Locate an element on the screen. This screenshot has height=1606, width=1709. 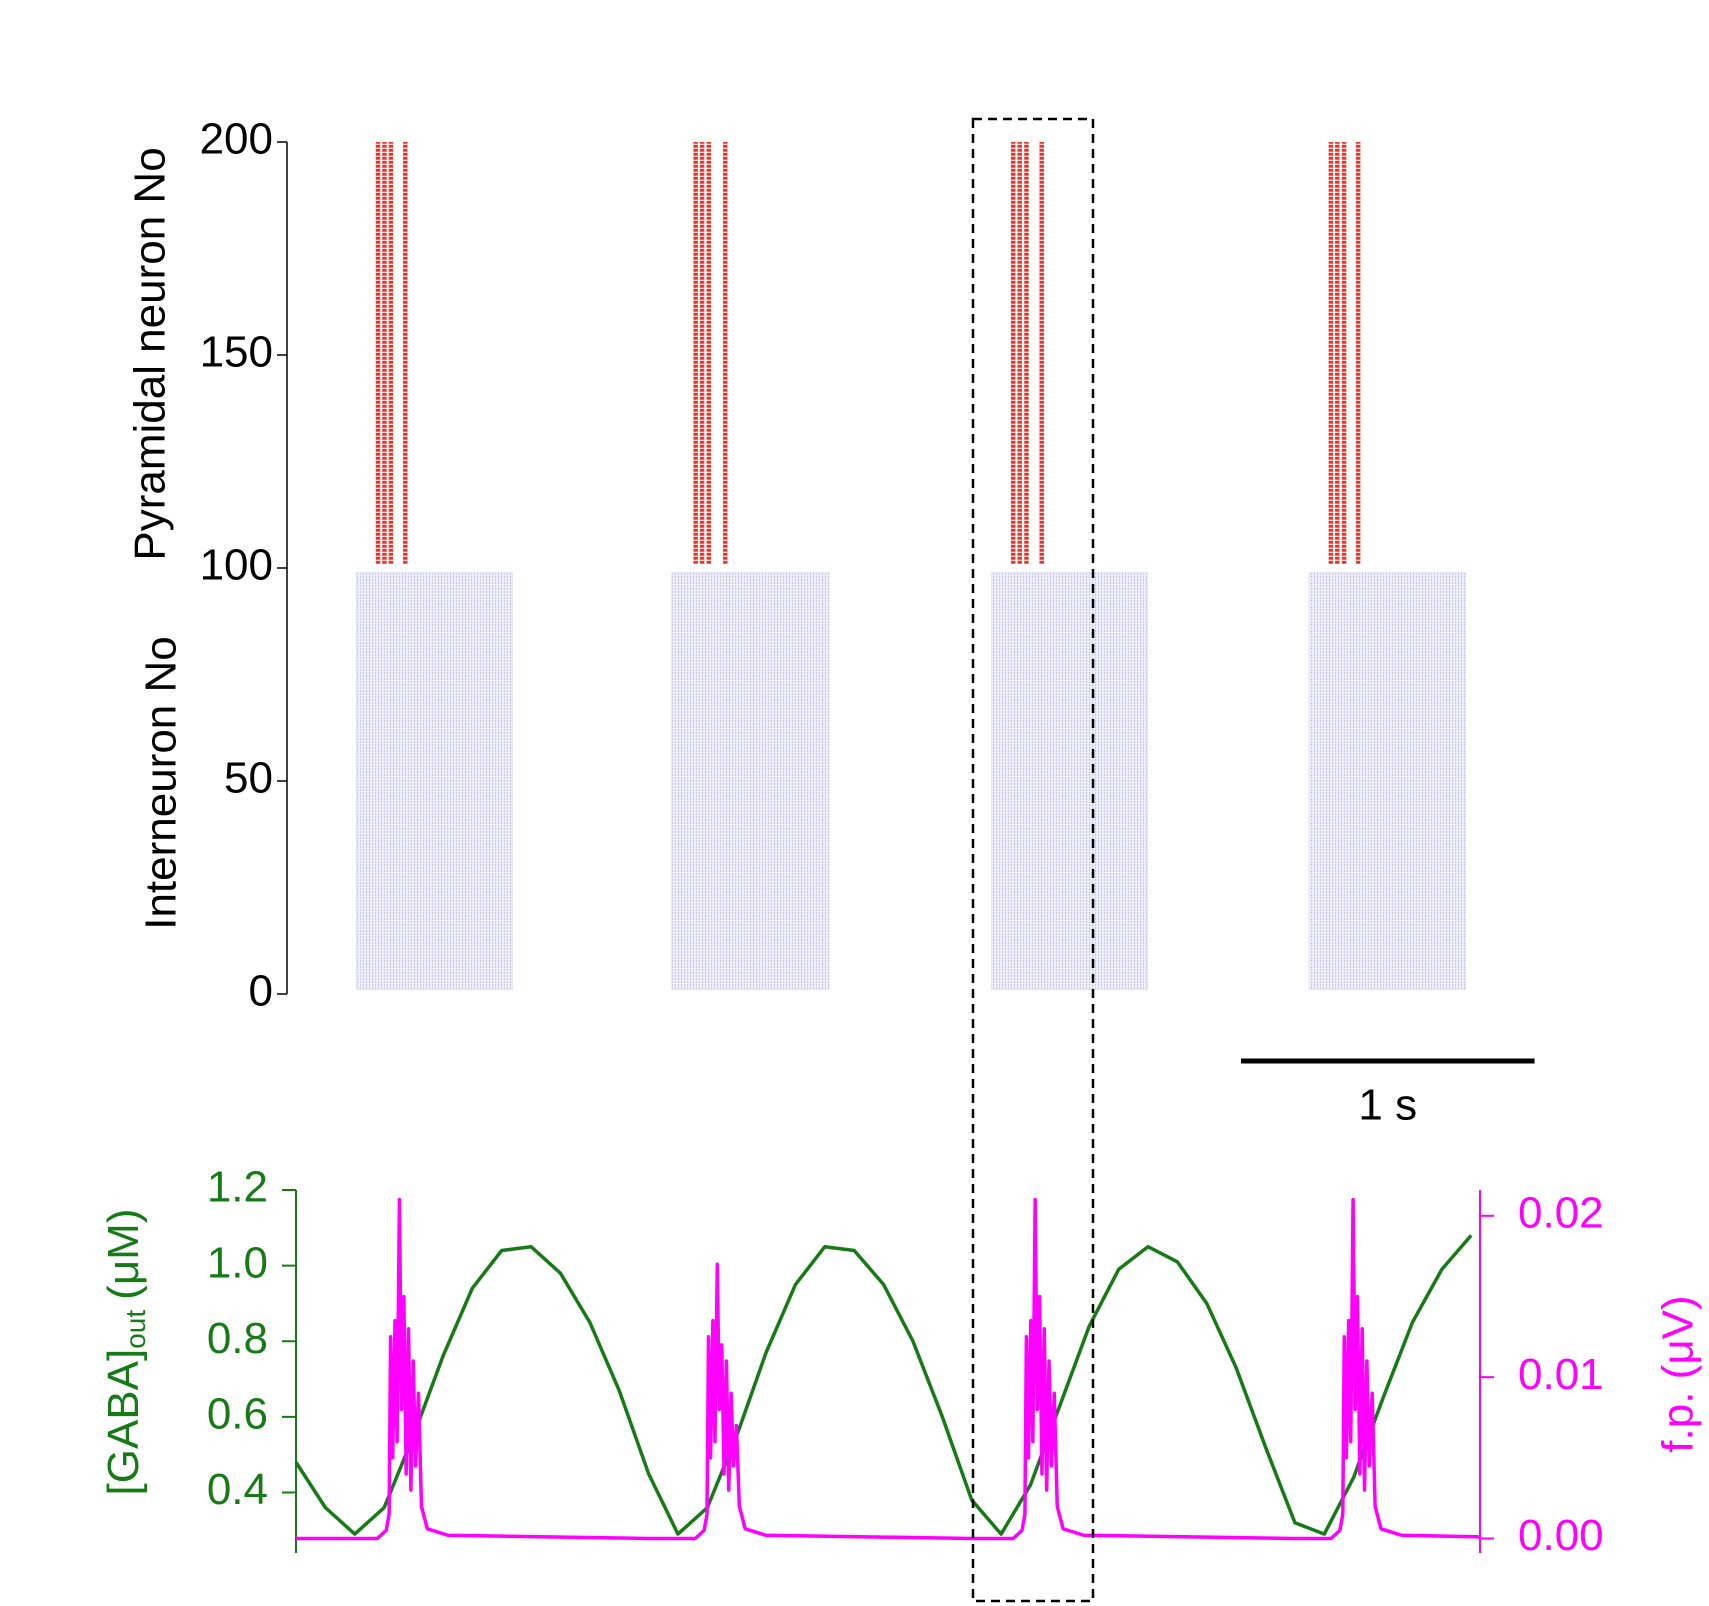
y-tick-label: 100 is located at coordinates (236, 565).